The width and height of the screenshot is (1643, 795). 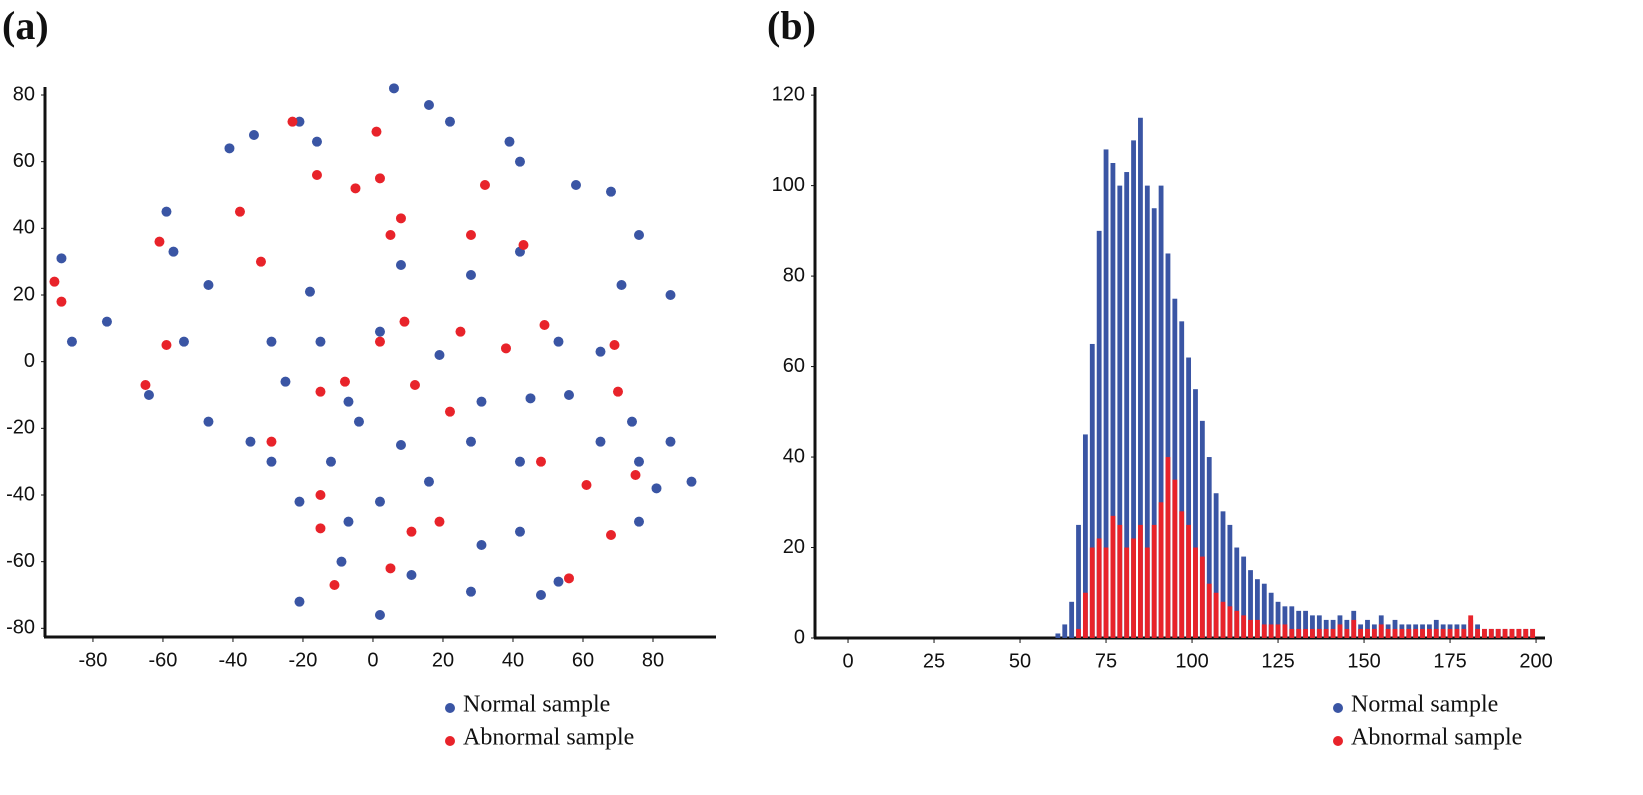 I want to click on x-tick-label: -80, so click(x=93, y=660).